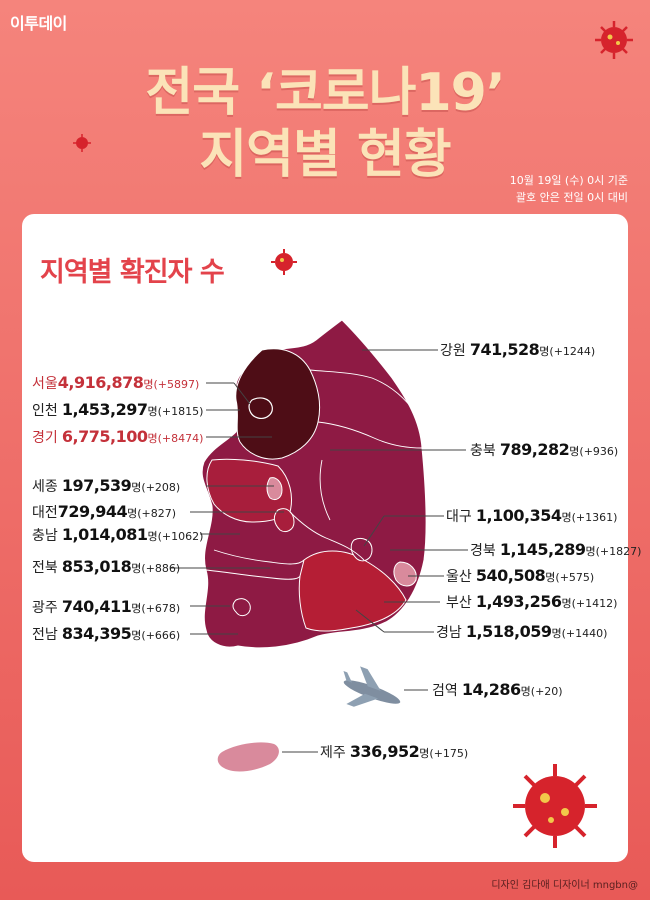 This screenshot has height=900, width=650. What do you see at coordinates (241, 607) in the screenshot?
I see `gwangju-region` at bounding box center [241, 607].